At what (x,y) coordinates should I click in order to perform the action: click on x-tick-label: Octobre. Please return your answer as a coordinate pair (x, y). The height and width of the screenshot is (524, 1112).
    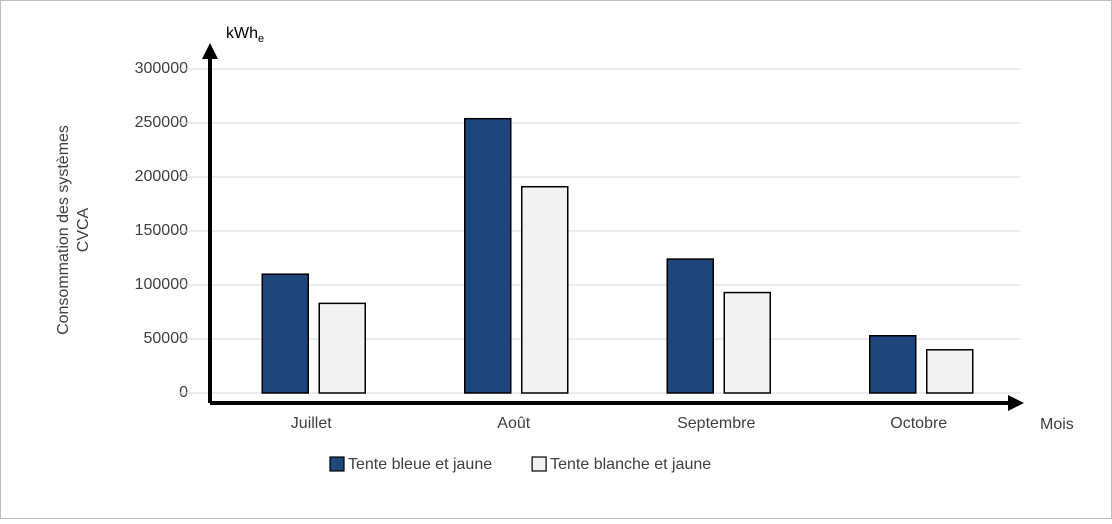
    Looking at the image, I should click on (918, 423).